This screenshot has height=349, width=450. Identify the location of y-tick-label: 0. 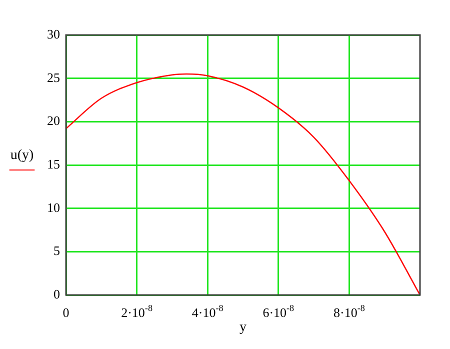
(57, 294).